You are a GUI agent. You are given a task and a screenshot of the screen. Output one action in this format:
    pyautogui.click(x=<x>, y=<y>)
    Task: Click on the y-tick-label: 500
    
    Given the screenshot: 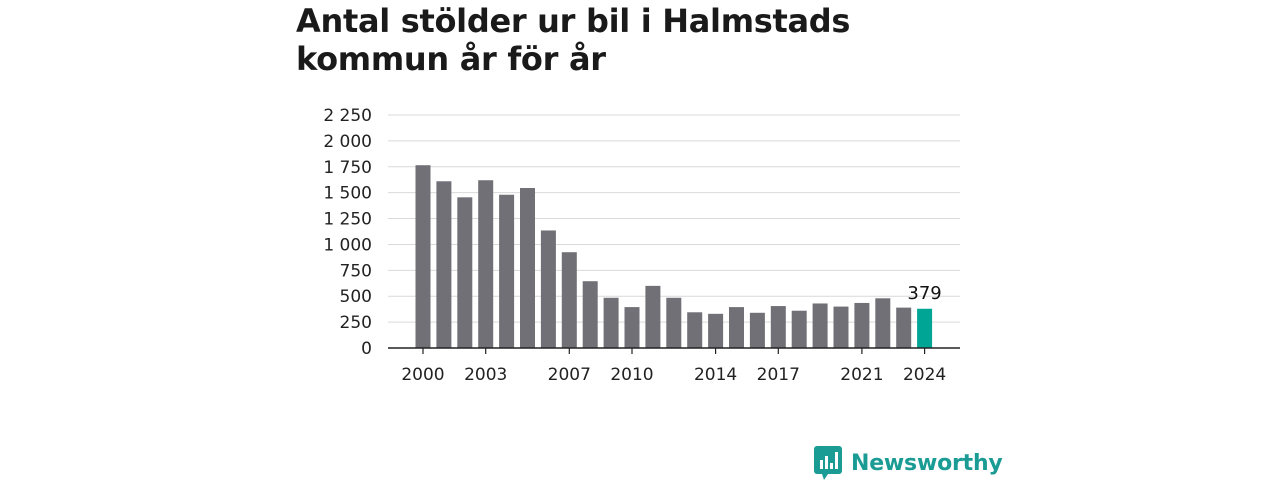 What is the action you would take?
    pyautogui.click(x=356, y=297)
    